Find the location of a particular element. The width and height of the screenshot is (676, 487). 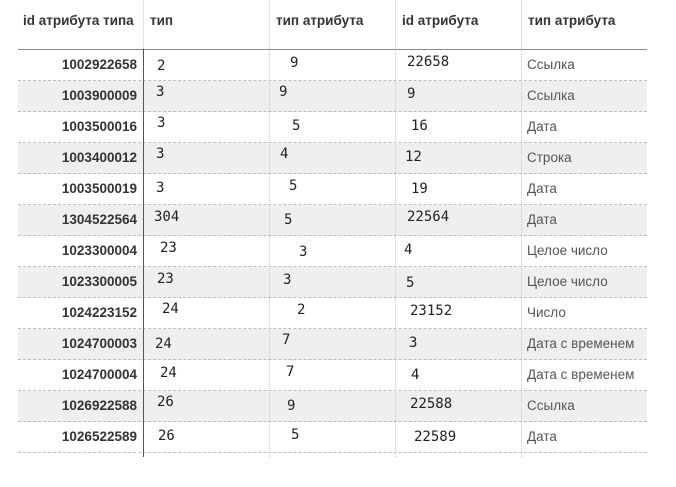

cell-attr-id: 19 is located at coordinates (419, 189).